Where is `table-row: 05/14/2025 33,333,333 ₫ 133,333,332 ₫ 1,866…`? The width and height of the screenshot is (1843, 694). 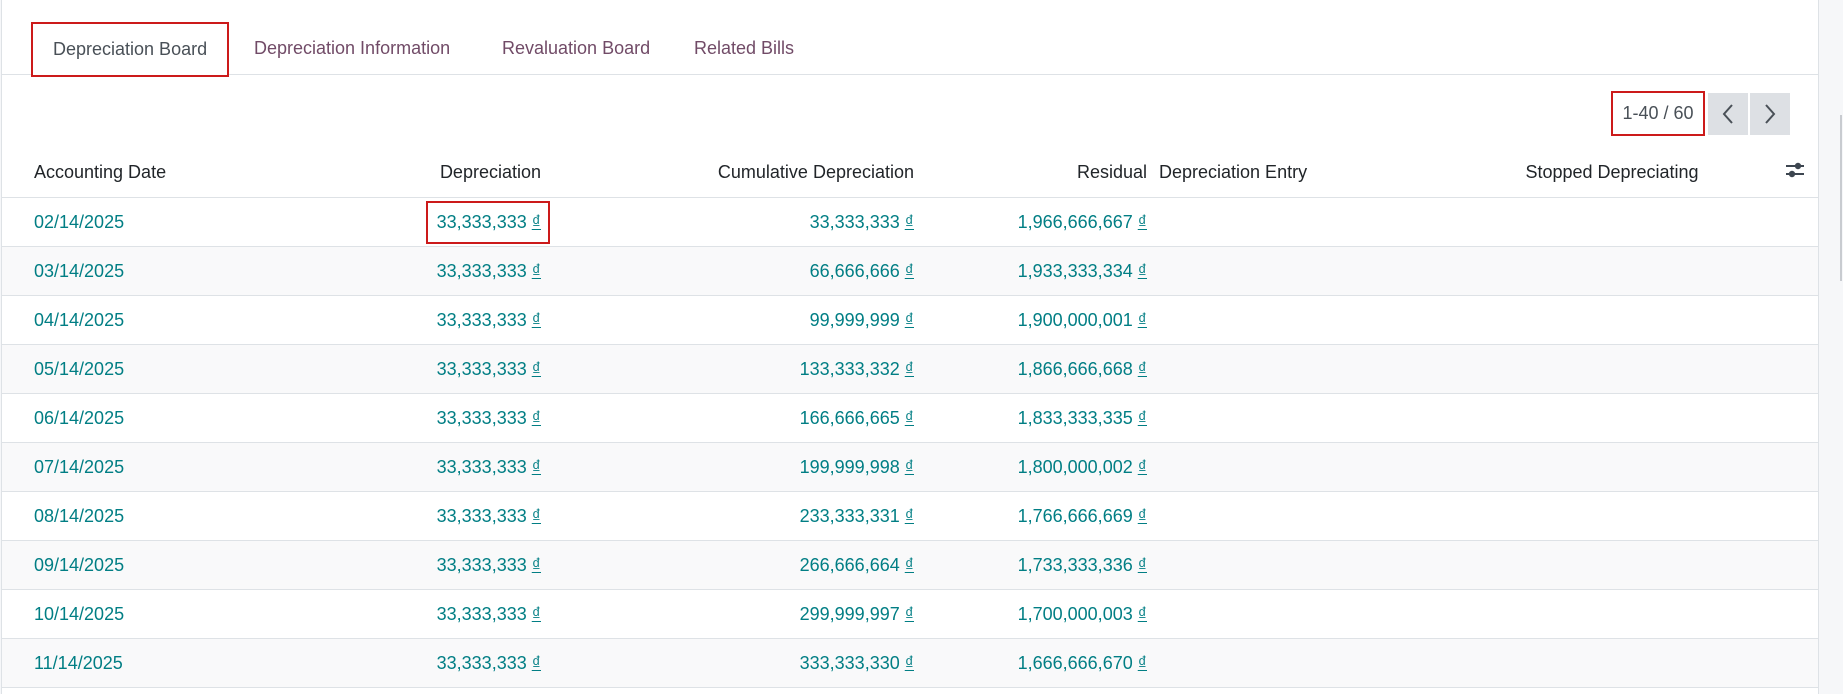 table-row: 05/14/2025 33,333,333 ₫ 133,333,332 ₫ 1,866… is located at coordinates (910, 369).